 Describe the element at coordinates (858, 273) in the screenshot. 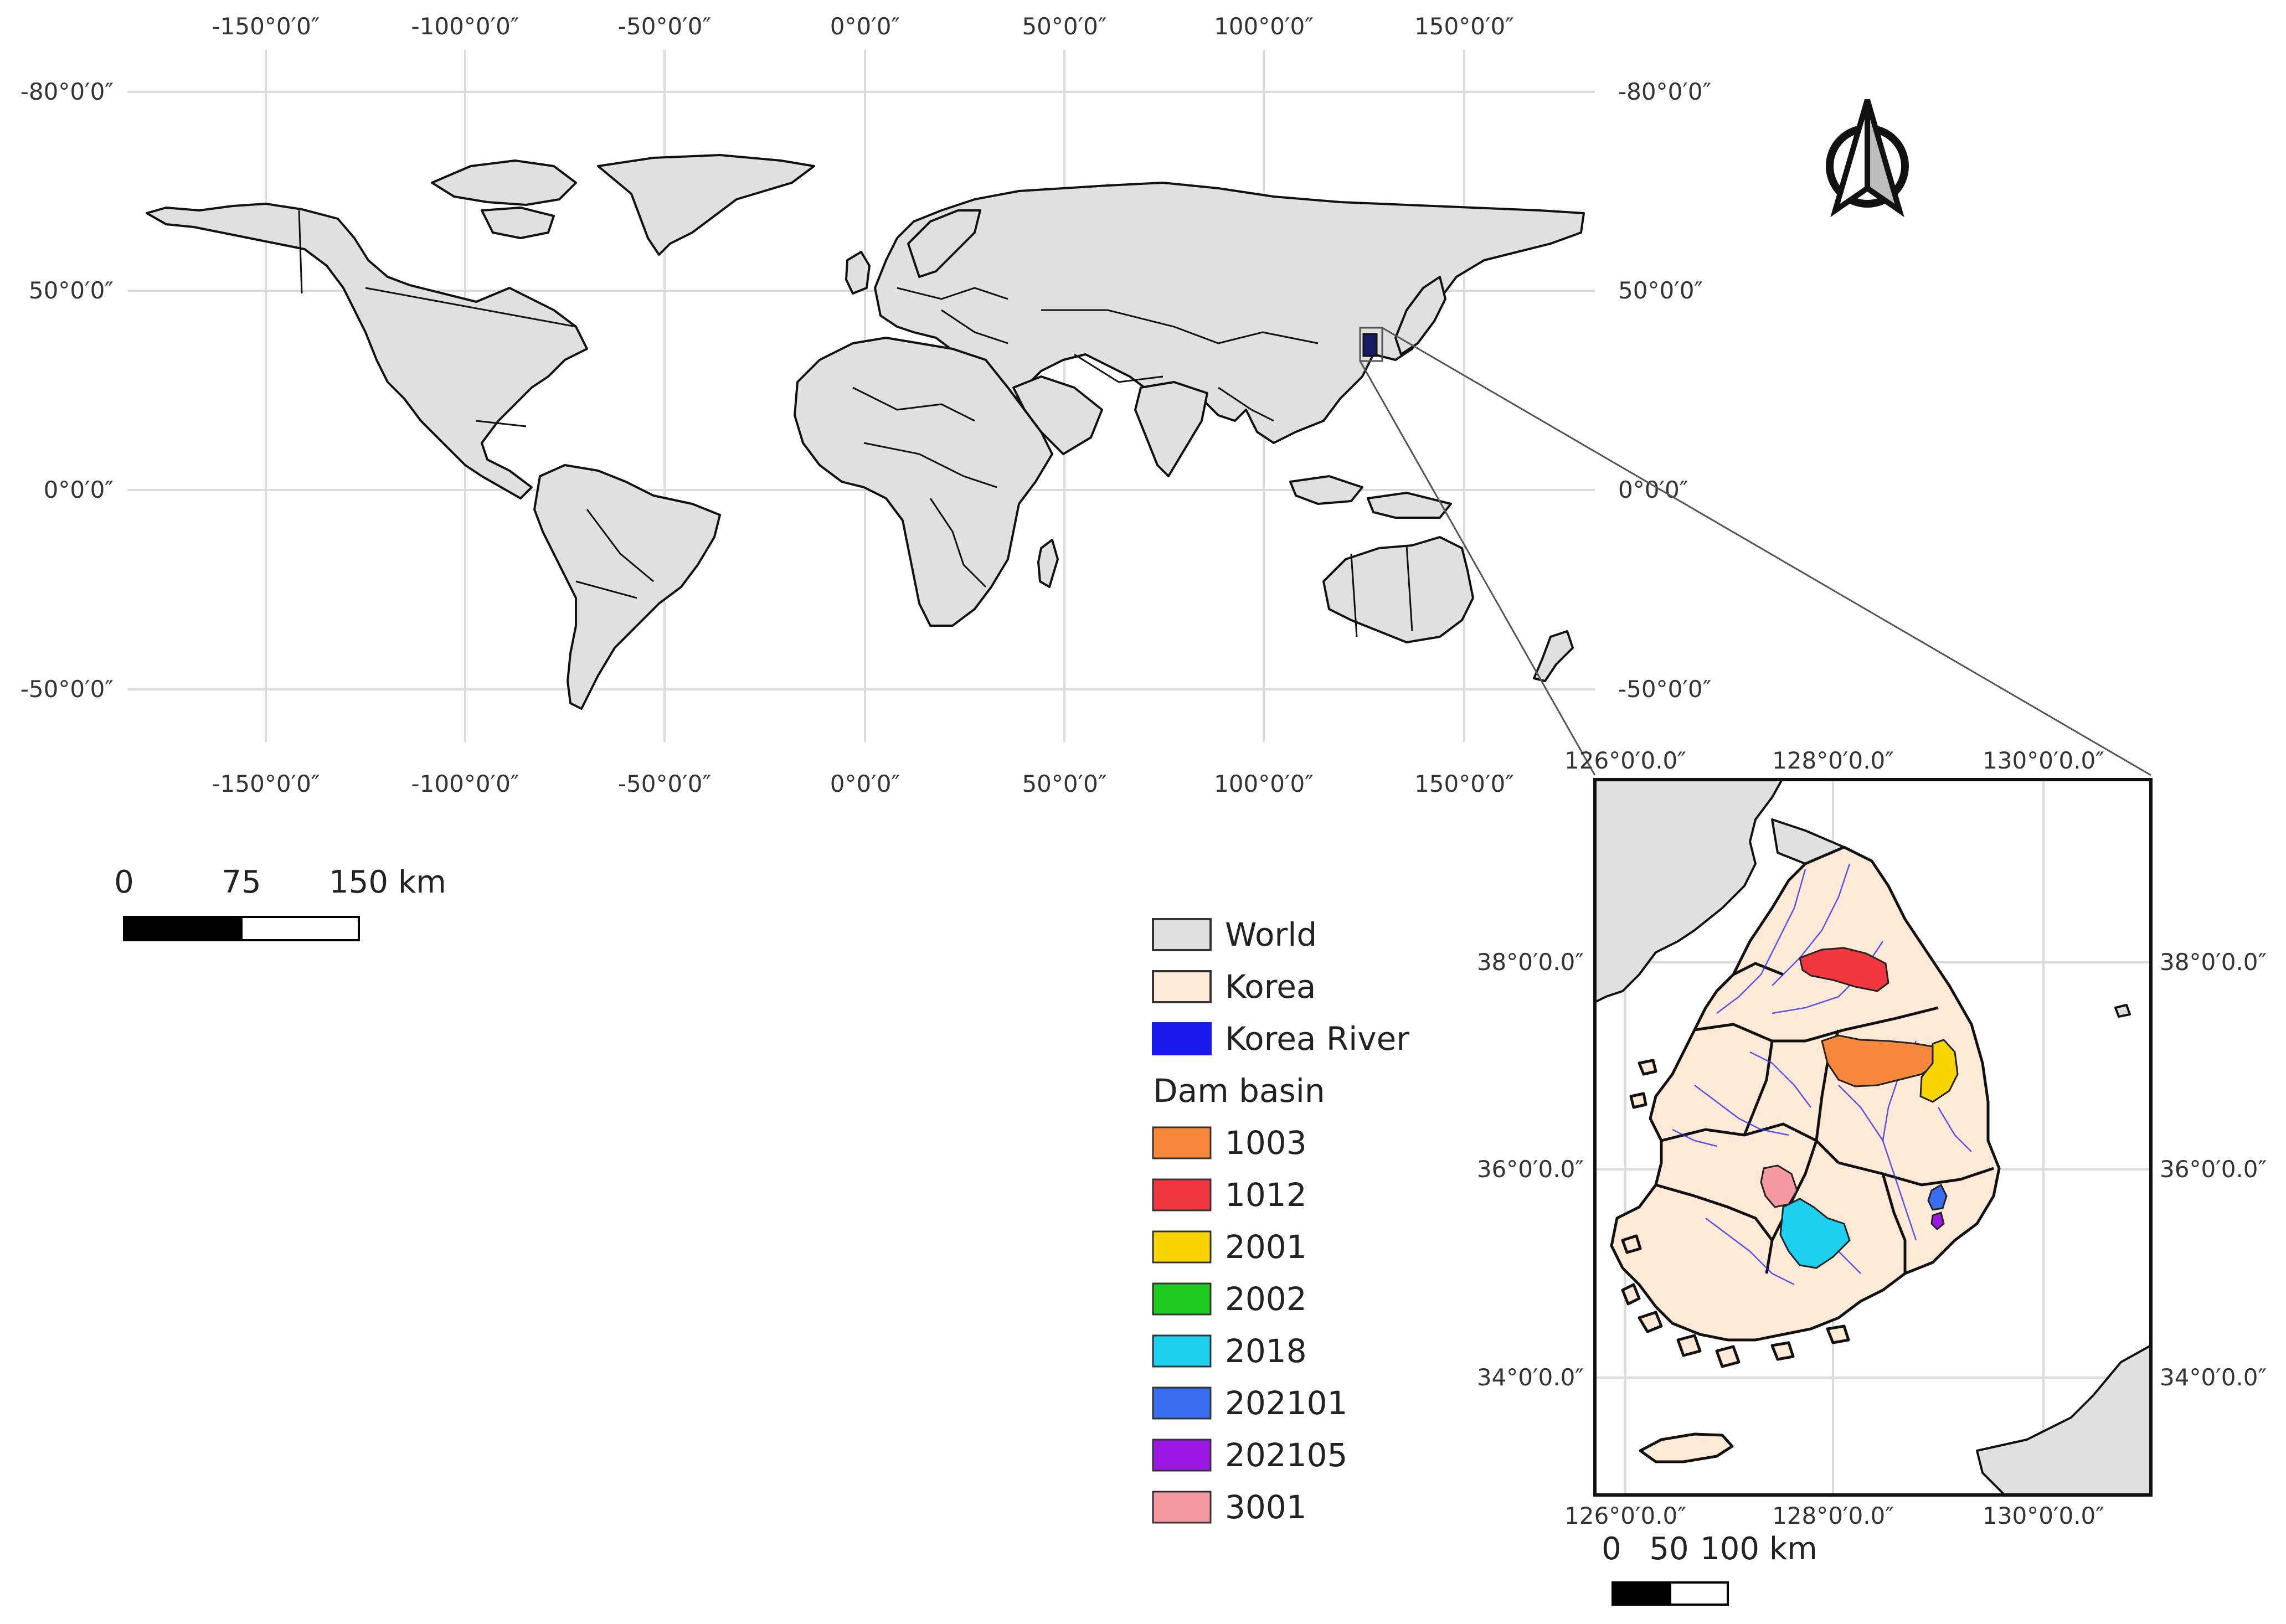

I see `land-british-isles` at that location.